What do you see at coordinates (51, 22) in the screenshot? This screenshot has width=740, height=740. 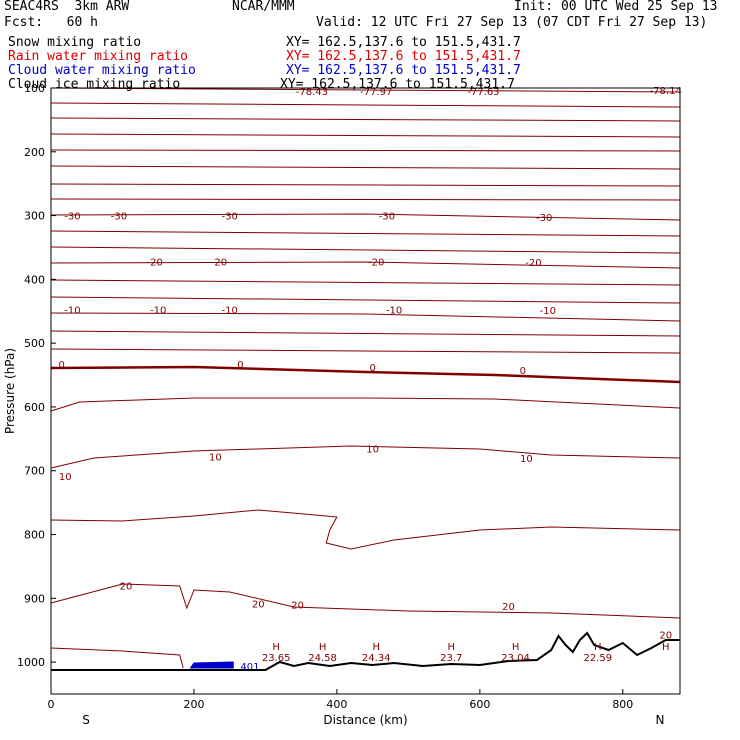 I see `forecast-hour: Fcst: 60 h` at bounding box center [51, 22].